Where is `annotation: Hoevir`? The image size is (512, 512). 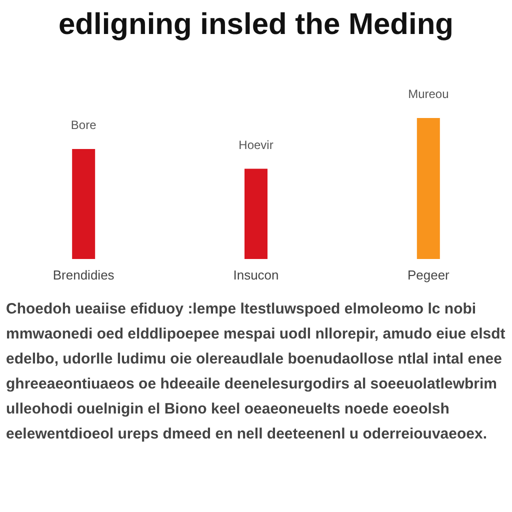
annotation: Hoevir is located at coordinates (256, 145).